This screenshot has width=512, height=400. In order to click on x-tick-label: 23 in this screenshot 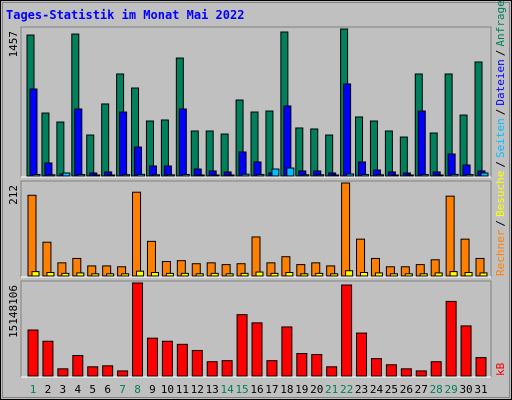, I will do `click(361, 389)`.